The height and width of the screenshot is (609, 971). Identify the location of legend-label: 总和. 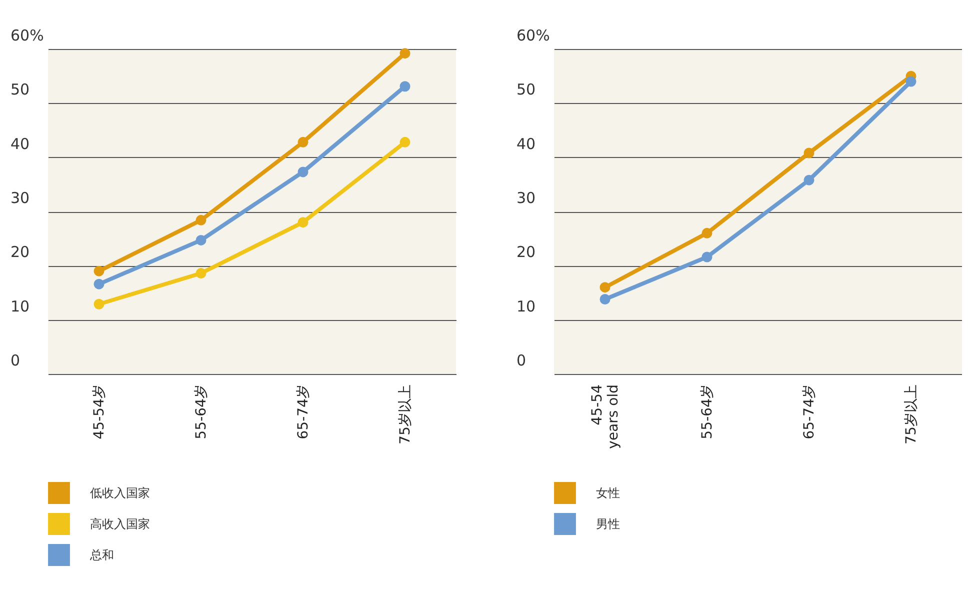
(101, 555).